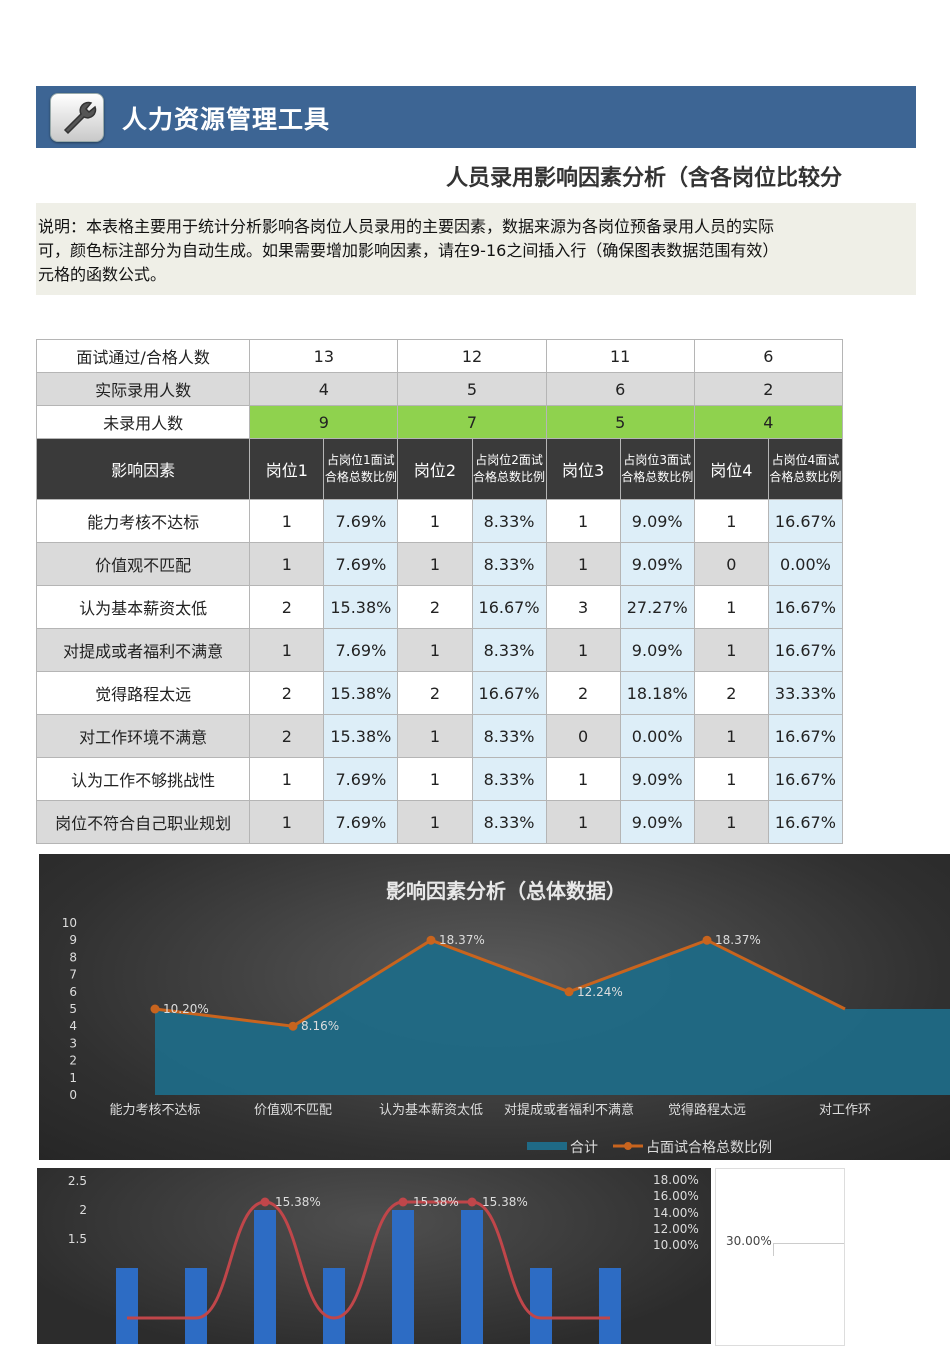 This screenshot has height=1346, width=950. I want to click on column-header: 占岗位4面试合格总数比例, so click(805, 469).